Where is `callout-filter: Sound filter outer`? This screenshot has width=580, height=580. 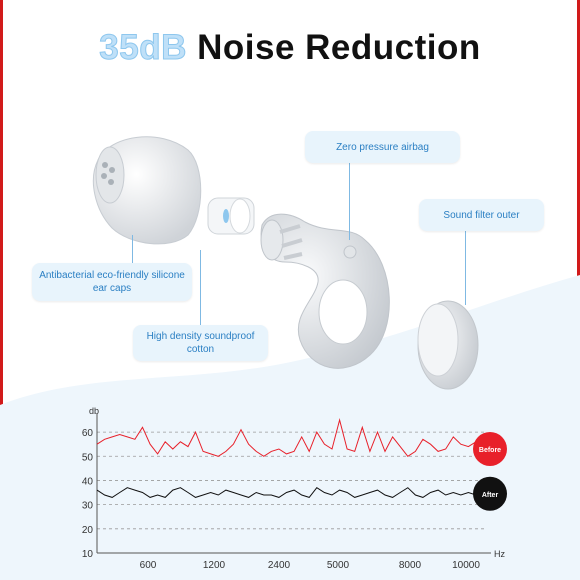
callout-filter: Sound filter outer is located at coordinates (481, 215).